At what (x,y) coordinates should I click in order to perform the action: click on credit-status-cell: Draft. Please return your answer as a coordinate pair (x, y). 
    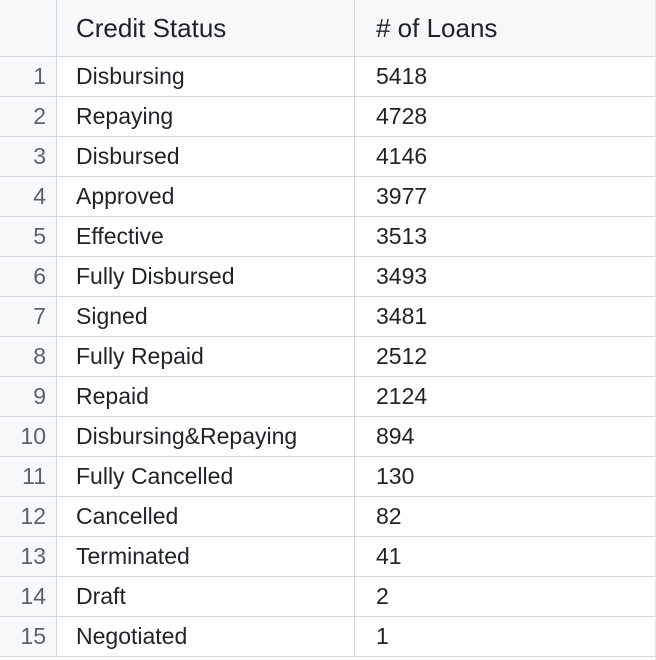
    Looking at the image, I should click on (206, 596).